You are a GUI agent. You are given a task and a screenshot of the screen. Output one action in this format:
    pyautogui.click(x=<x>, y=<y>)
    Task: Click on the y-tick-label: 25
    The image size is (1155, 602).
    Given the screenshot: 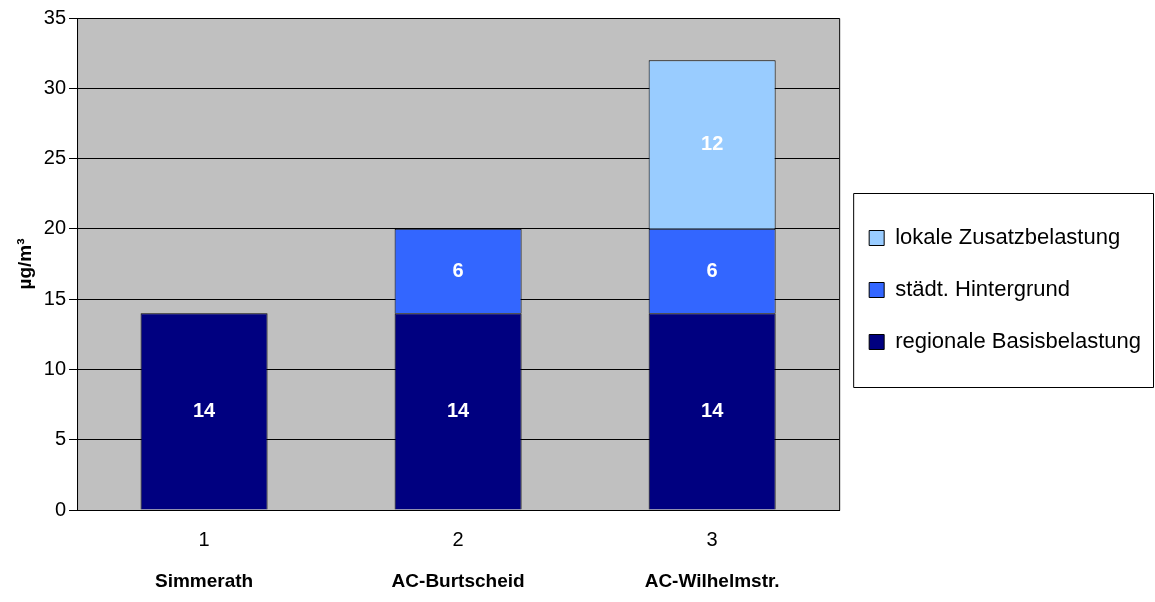 What is the action you would take?
    pyautogui.click(x=55, y=157)
    